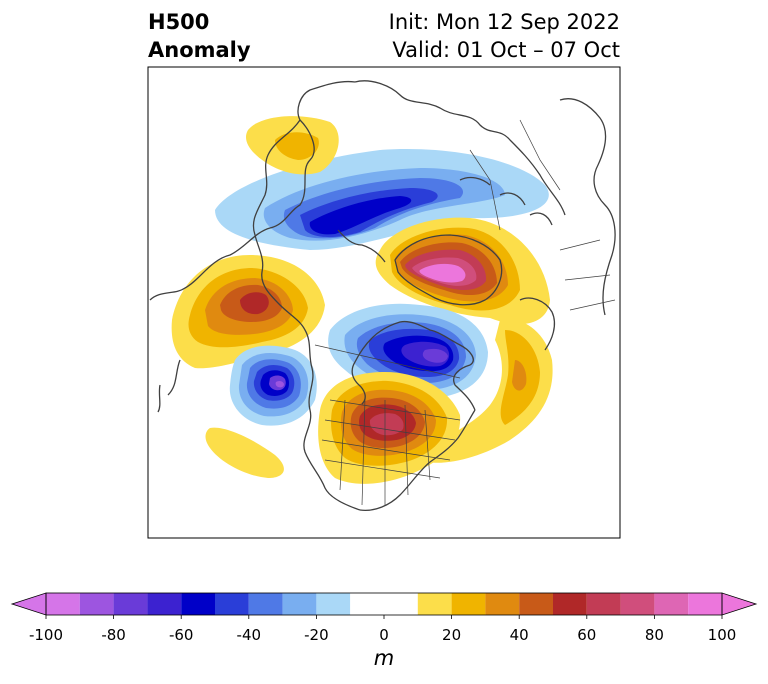  I want to click on colorbar-tick-label: -40, so click(249, 635).